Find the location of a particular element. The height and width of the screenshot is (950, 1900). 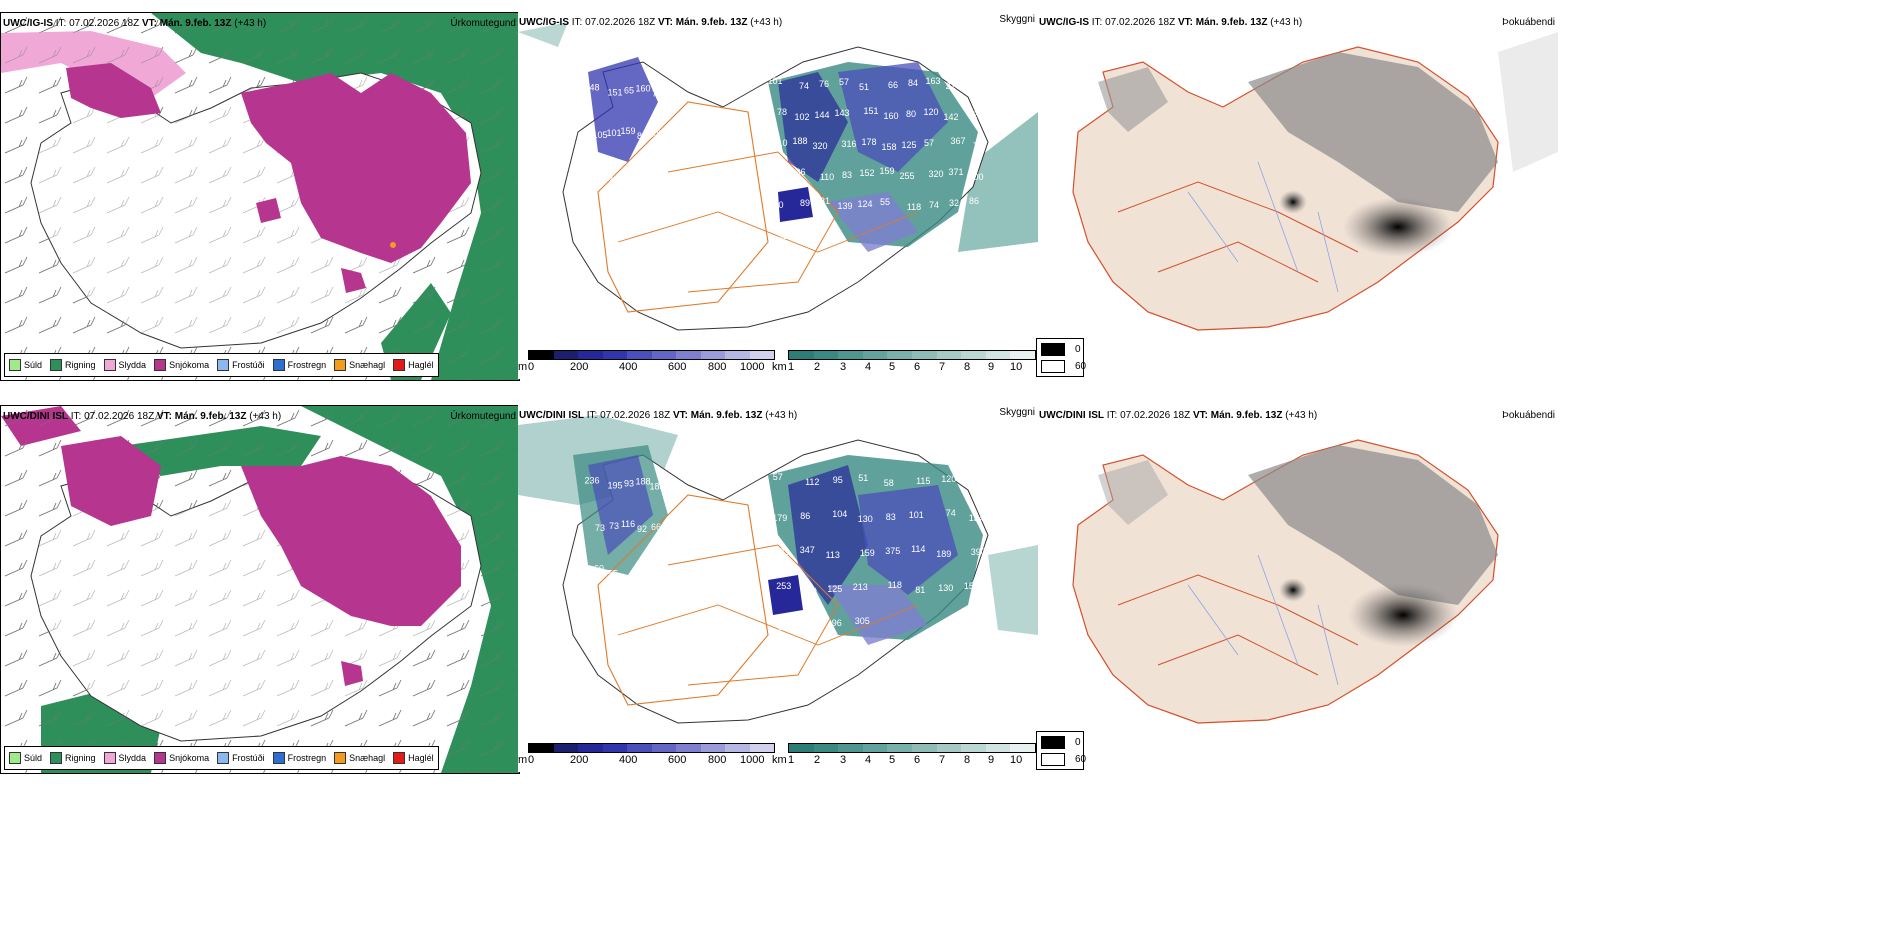

visibility-value-label: 66 is located at coordinates (893, 85).